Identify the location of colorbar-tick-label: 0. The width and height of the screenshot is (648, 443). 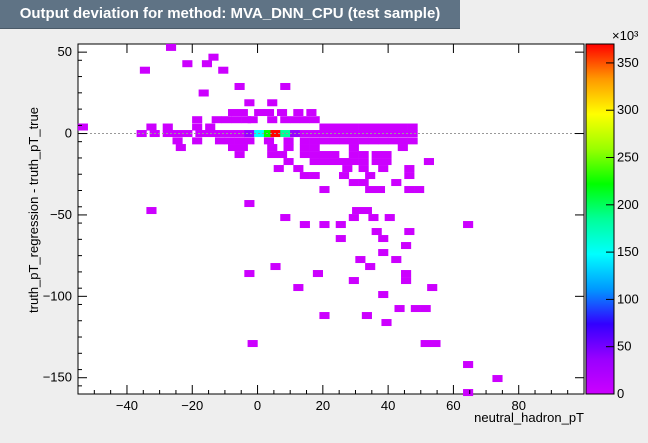
(620, 393).